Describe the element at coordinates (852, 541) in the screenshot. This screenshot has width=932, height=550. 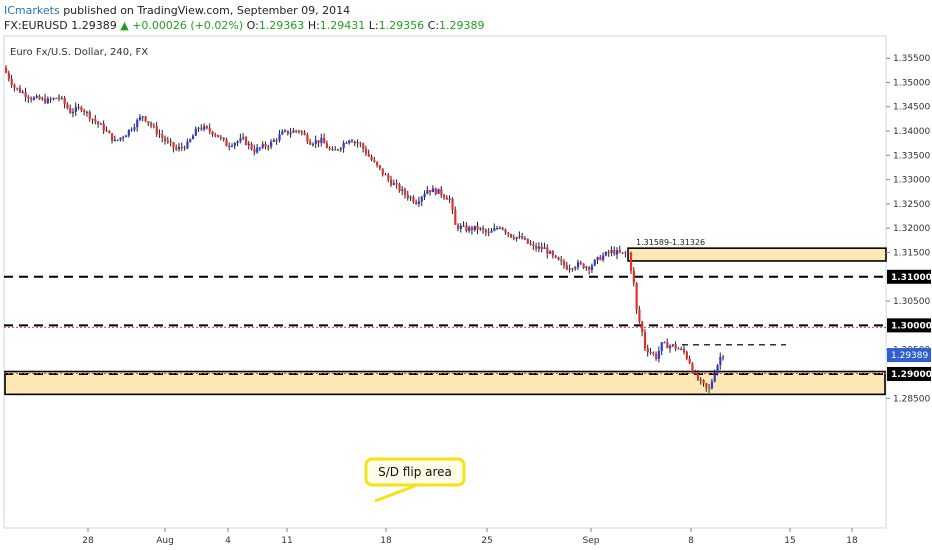
I see `x-tick-label: 18` at that location.